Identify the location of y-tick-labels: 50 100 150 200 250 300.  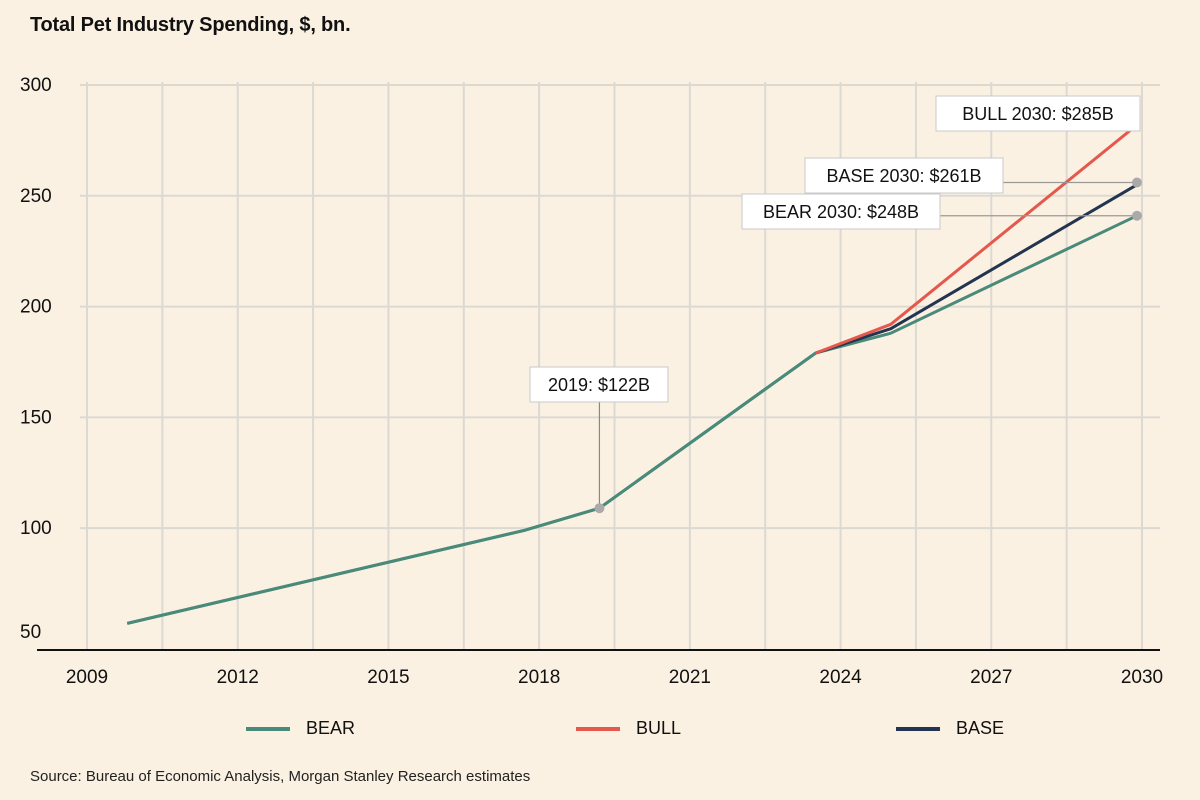
(36, 359).